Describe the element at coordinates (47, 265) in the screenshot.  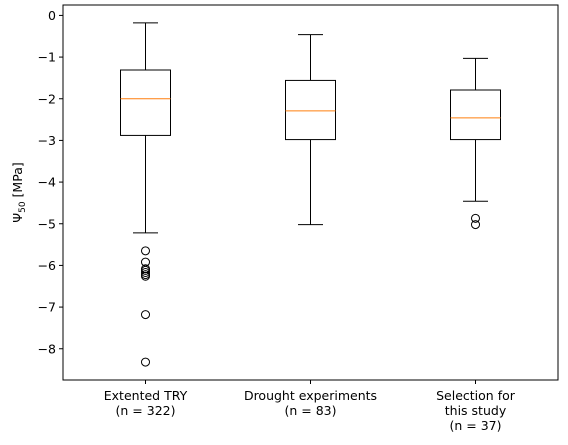
I see `y-tick-label: −6` at that location.